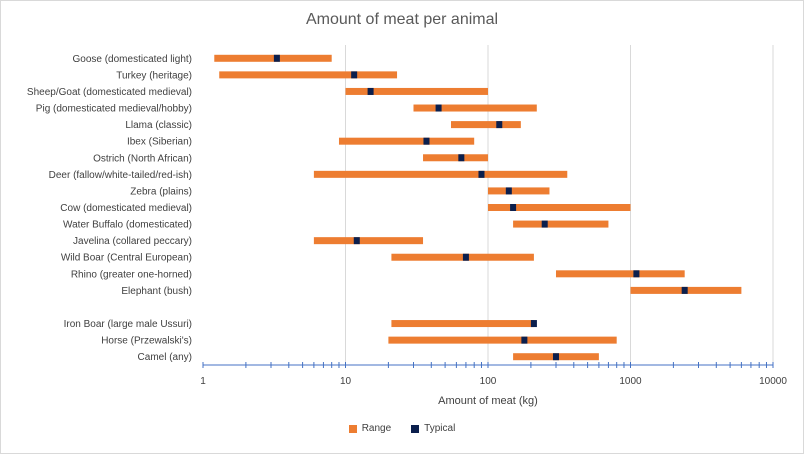  I want to click on category-label: Turkey (heritage), so click(154, 75).